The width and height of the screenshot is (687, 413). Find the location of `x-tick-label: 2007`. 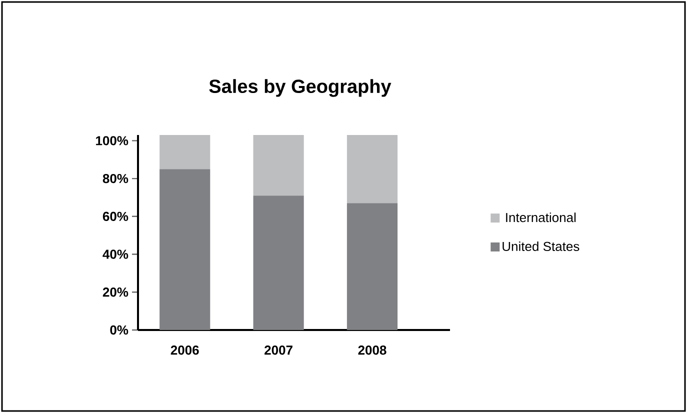

x-tick-label: 2007 is located at coordinates (278, 350).